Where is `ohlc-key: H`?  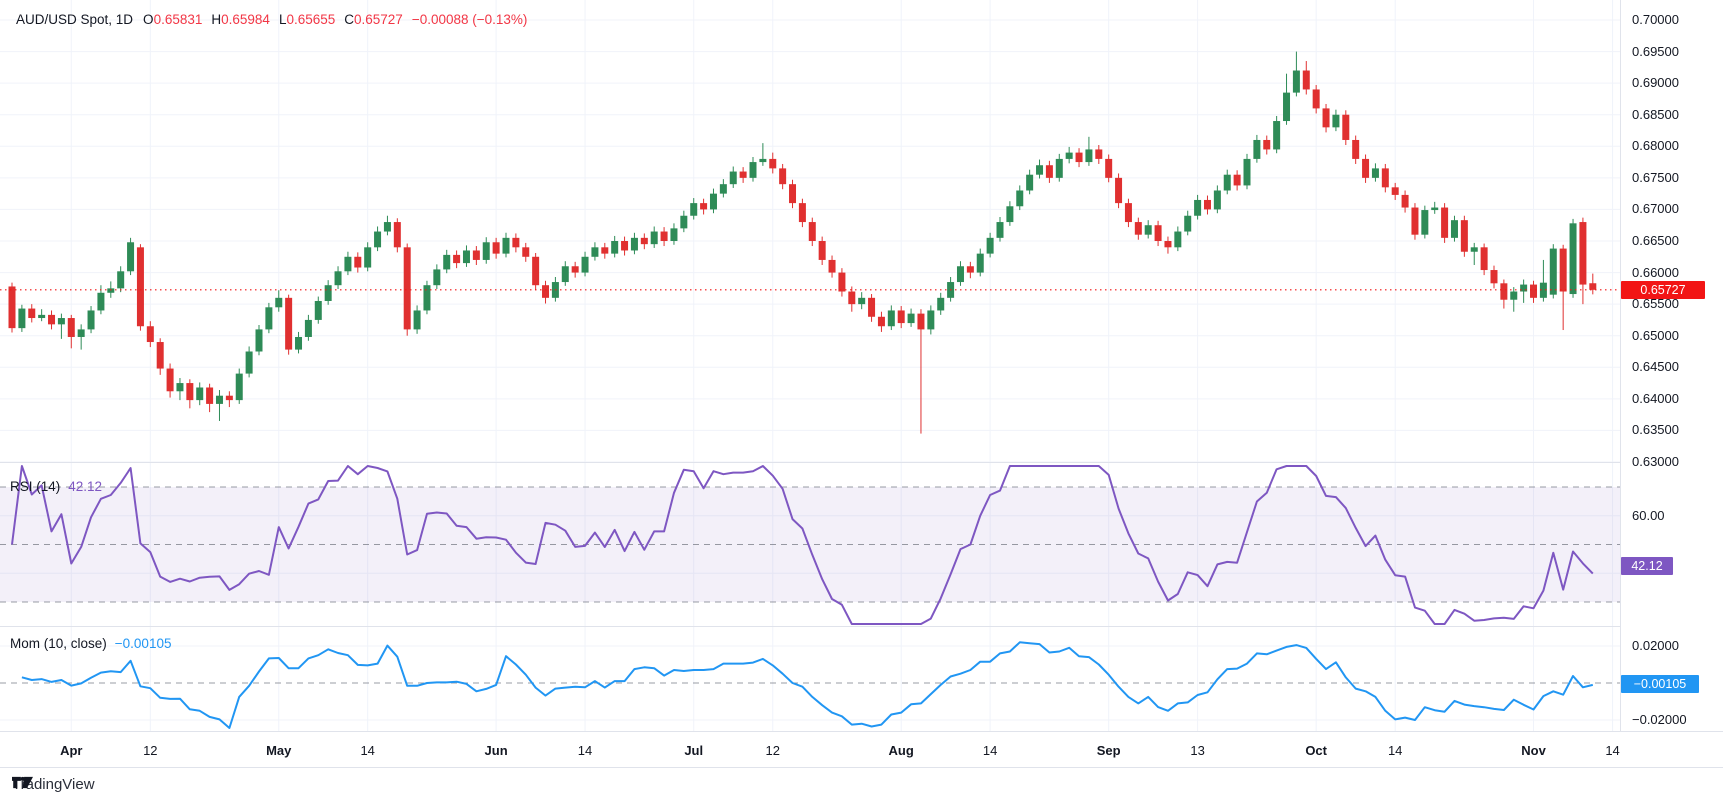 ohlc-key: H is located at coordinates (216, 19).